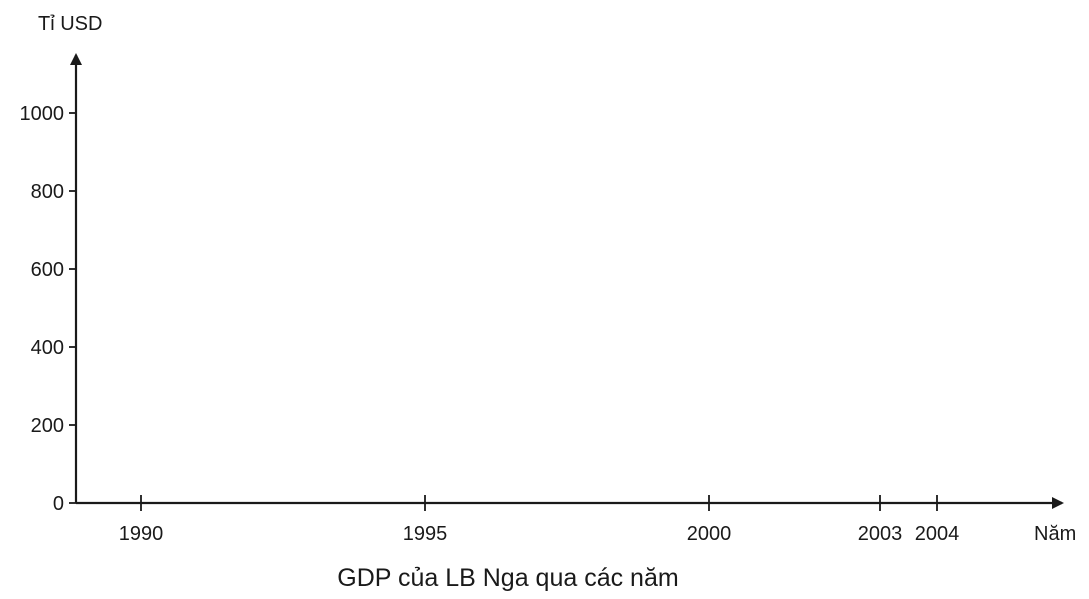  Describe the element at coordinates (1055, 534) in the screenshot. I see `x-axis-title: Năm` at that location.